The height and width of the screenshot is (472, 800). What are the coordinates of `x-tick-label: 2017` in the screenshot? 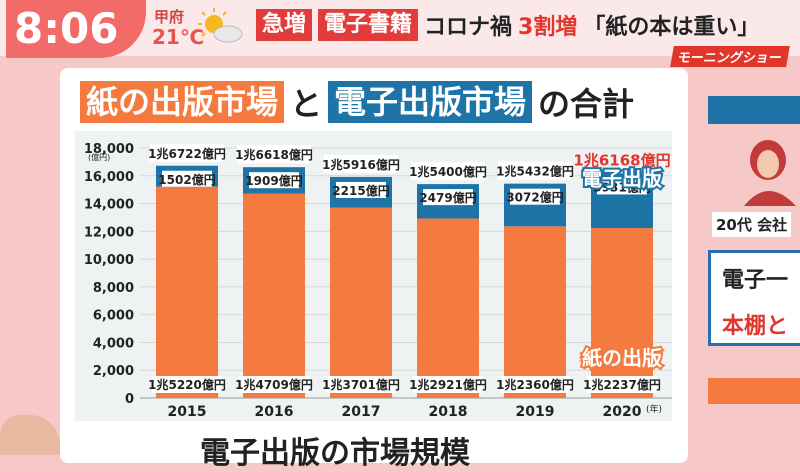 It's located at (361, 412).